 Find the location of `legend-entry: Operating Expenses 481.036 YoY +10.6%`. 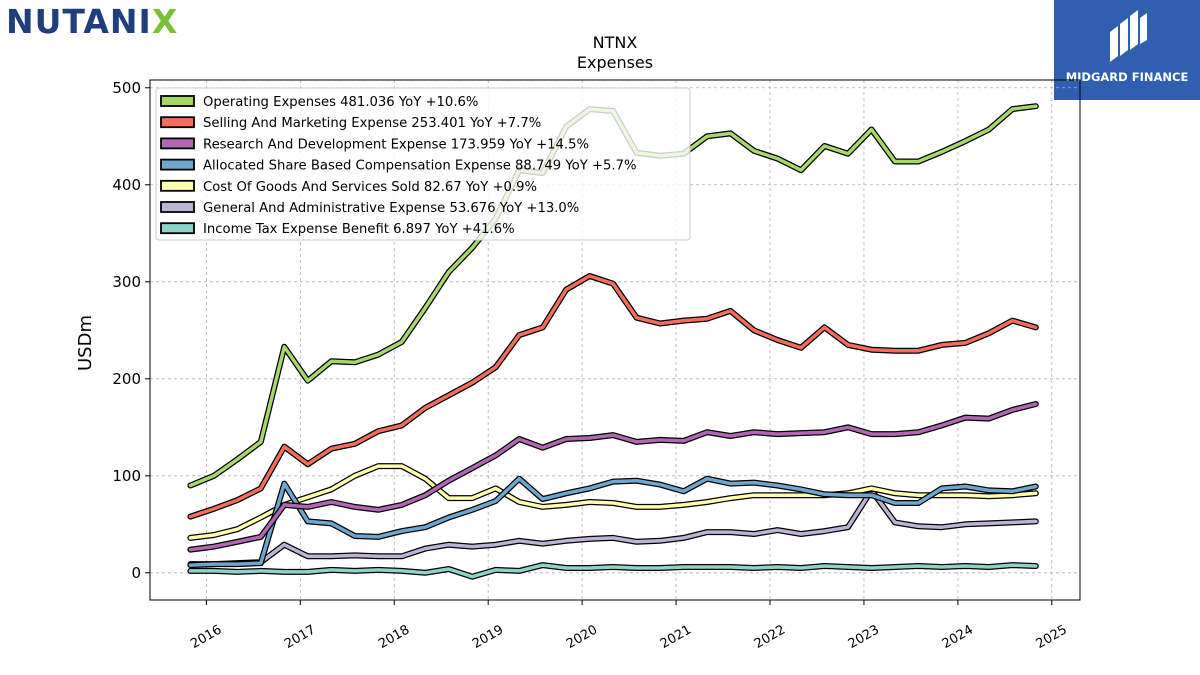

legend-entry: Operating Expenses 481.036 YoY +10.6% is located at coordinates (340, 102).